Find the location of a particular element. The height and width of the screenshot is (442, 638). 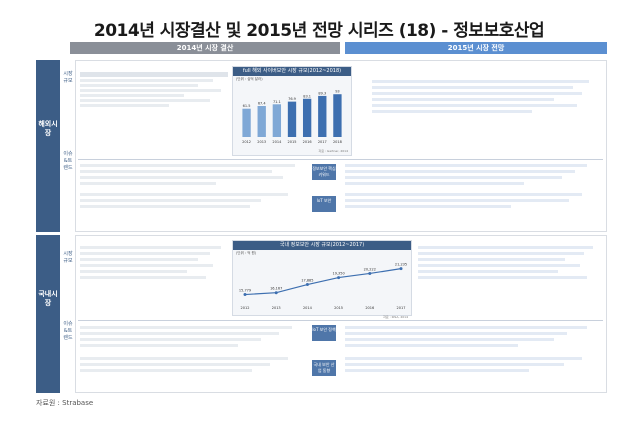

overseas-forecast-text is located at coordinates (486, 98).